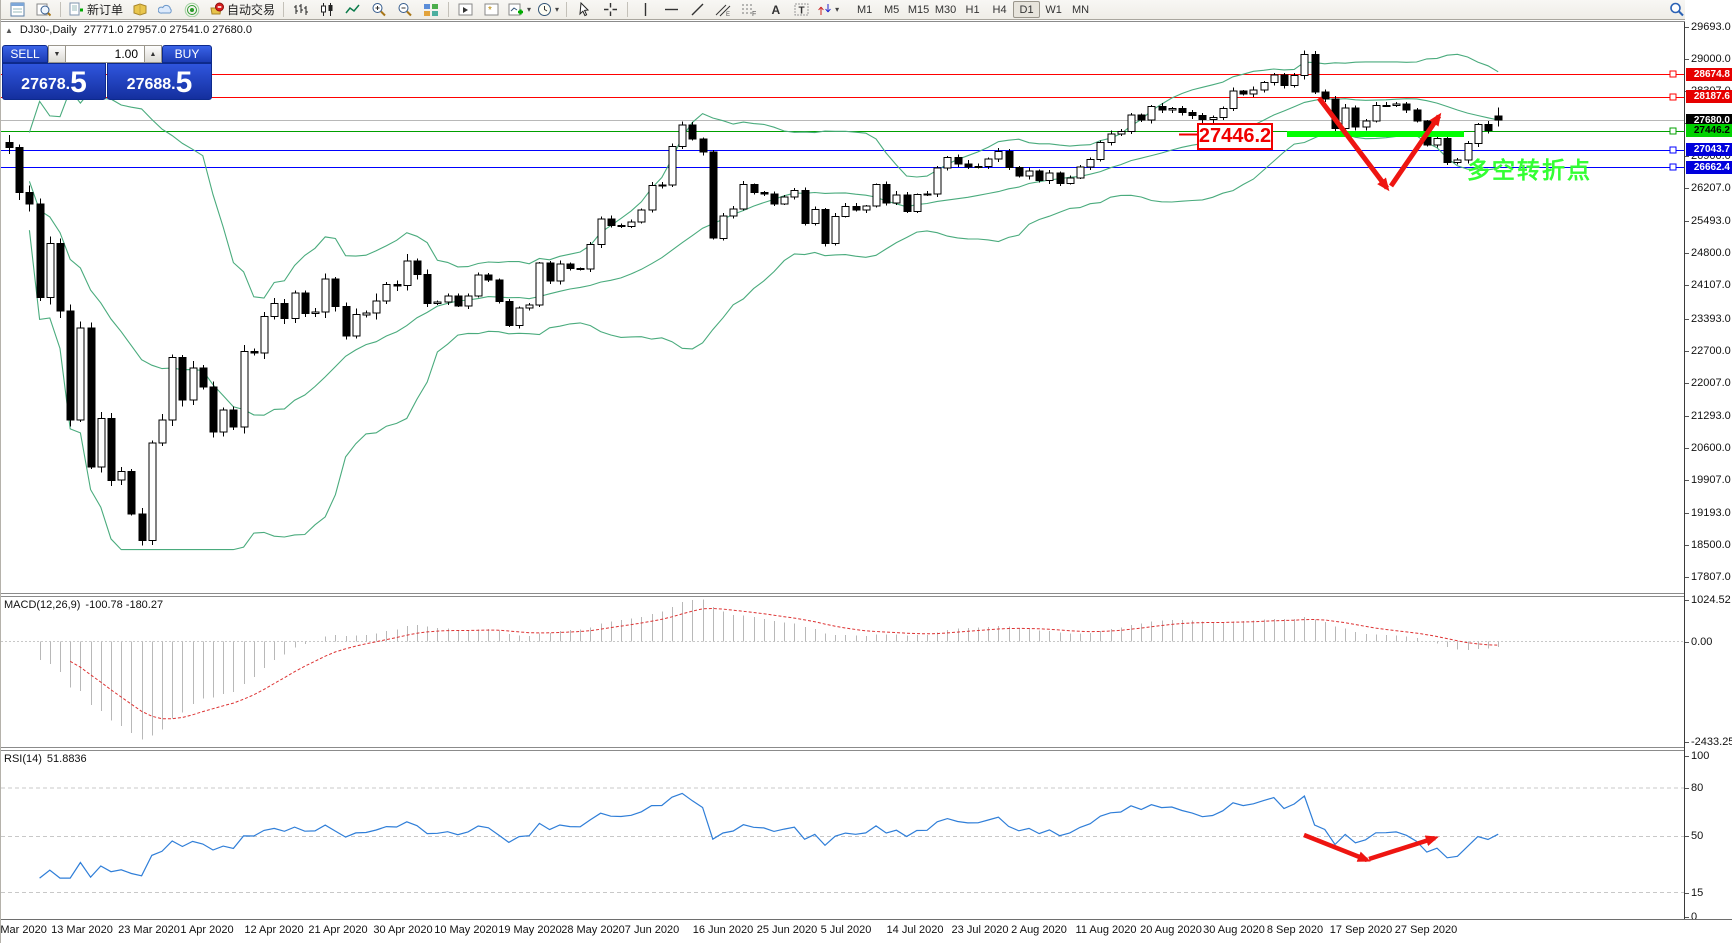  I want to click on date-tick-label: 17 Sep 2020, so click(1361, 930).